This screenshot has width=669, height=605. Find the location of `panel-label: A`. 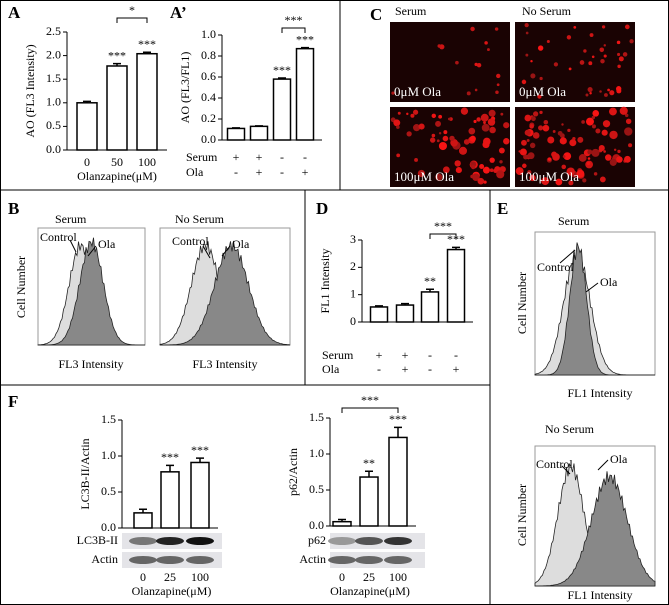

panel-label: A is located at coordinates (14, 12).